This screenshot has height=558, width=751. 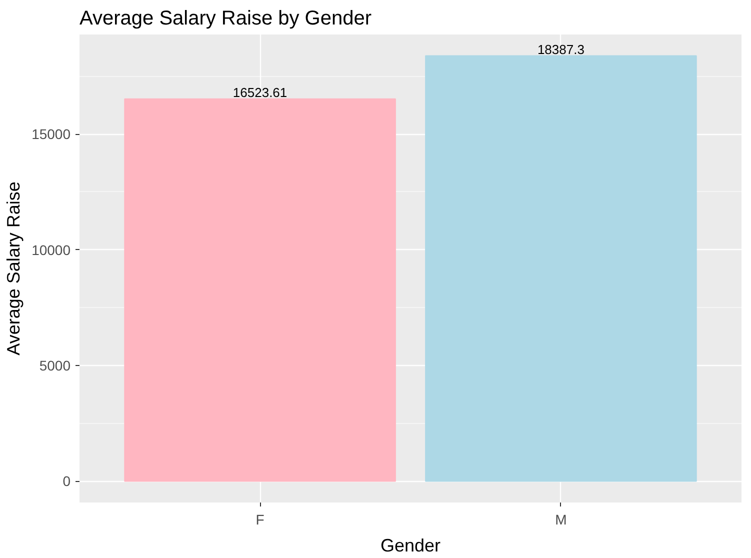 What do you see at coordinates (260, 92) in the screenshot?
I see `data-label: 16523.61` at bounding box center [260, 92].